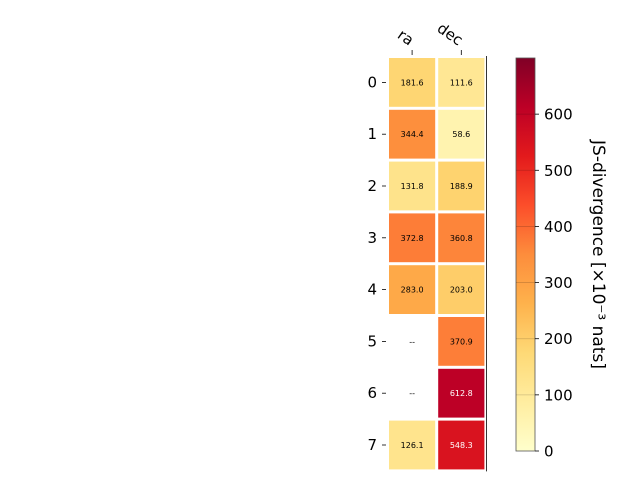 The width and height of the screenshot is (640, 485). I want to click on heatmap-cell-label: 111.6, so click(461, 82).